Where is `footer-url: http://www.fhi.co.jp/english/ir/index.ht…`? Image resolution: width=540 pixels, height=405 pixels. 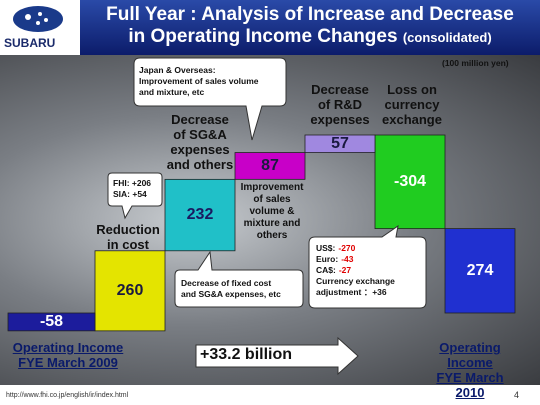 footer-url: http://www.fhi.co.jp/english/ir/index.ht… is located at coordinates (67, 395).